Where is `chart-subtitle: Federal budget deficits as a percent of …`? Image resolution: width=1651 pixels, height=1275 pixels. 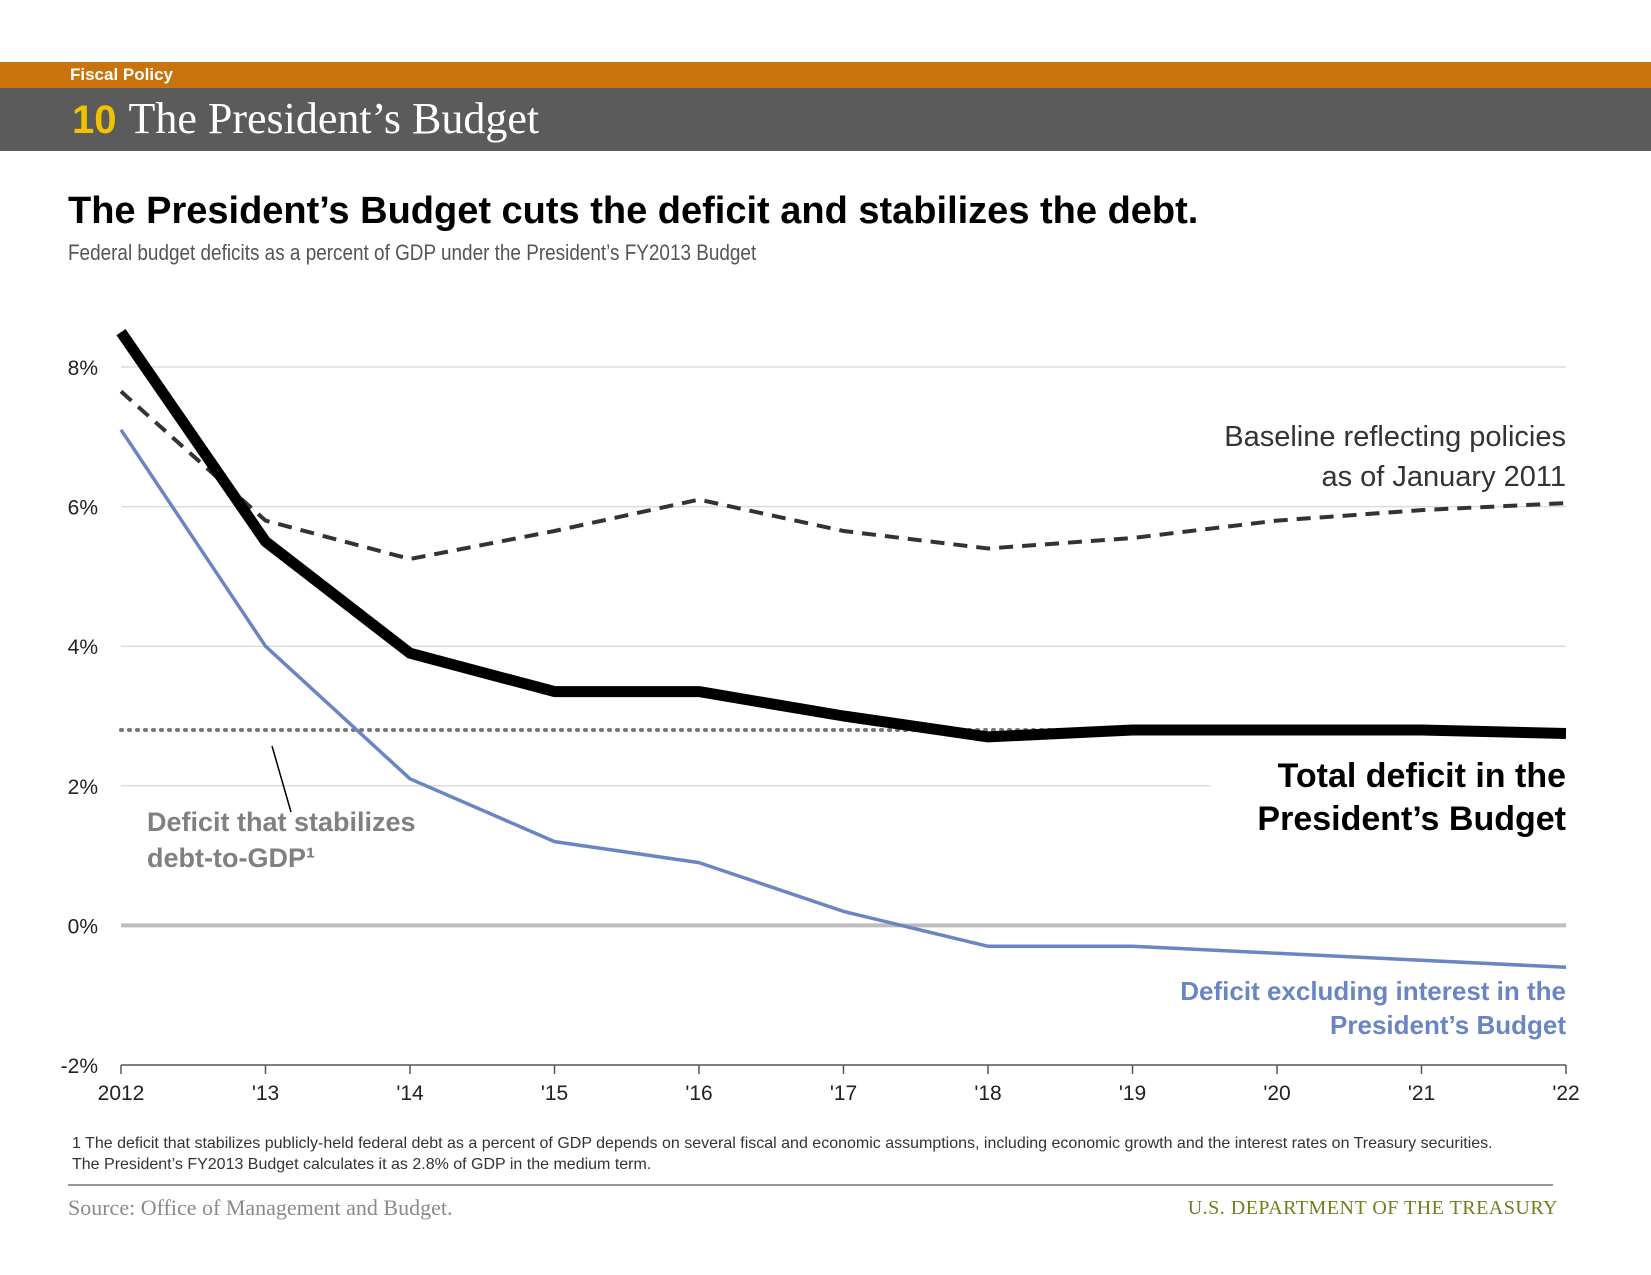
chart-subtitle: Federal budget deficits as a percent of … is located at coordinates (412, 252).